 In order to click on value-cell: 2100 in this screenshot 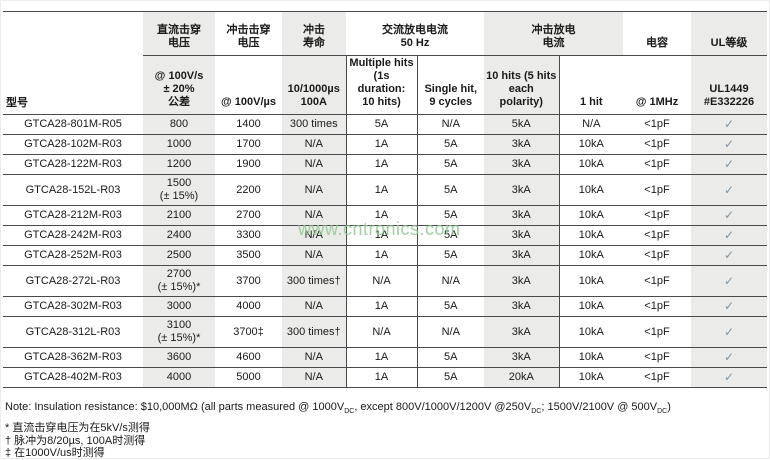, I will do `click(179, 215)`.